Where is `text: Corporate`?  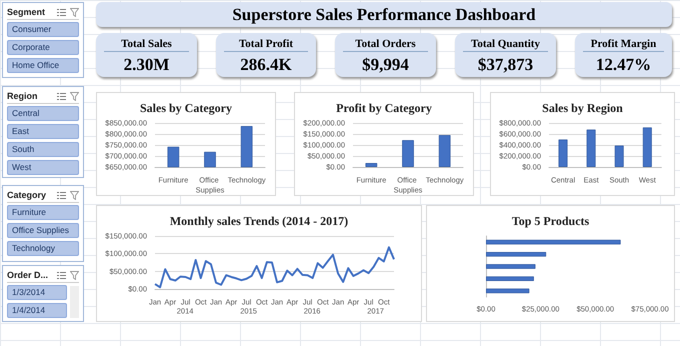 text: Corporate is located at coordinates (43, 47).